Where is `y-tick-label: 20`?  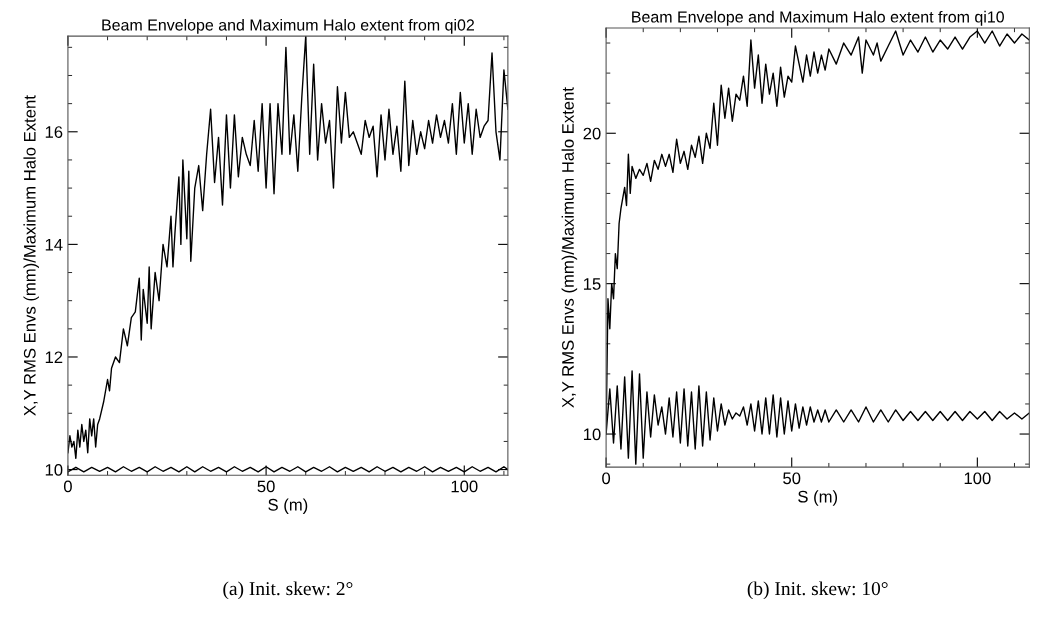
y-tick-label: 20 is located at coordinates (592, 133).